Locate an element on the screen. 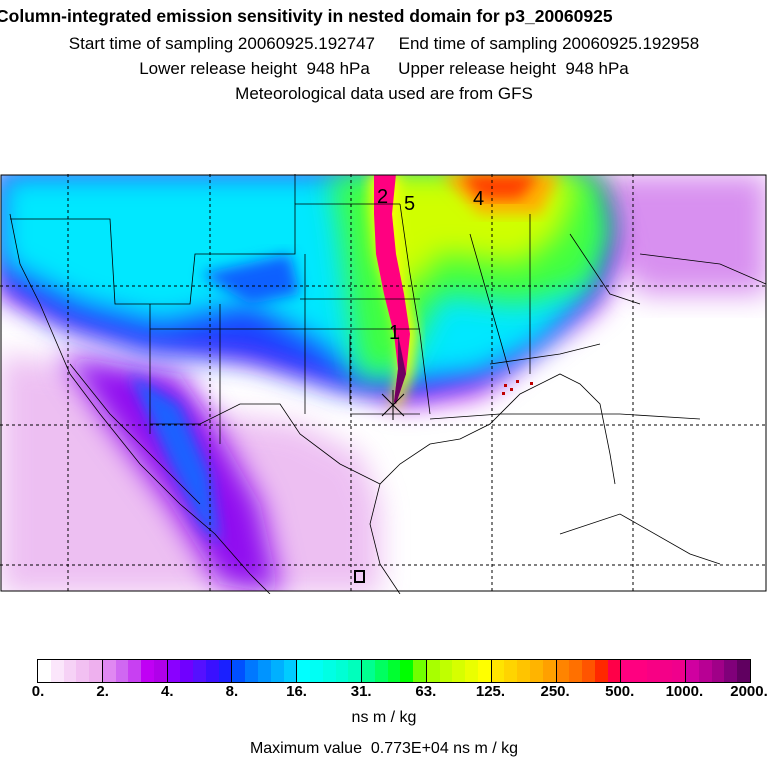 The width and height of the screenshot is (768, 768). colorbar-unit: ns m / kg is located at coordinates (384, 717).